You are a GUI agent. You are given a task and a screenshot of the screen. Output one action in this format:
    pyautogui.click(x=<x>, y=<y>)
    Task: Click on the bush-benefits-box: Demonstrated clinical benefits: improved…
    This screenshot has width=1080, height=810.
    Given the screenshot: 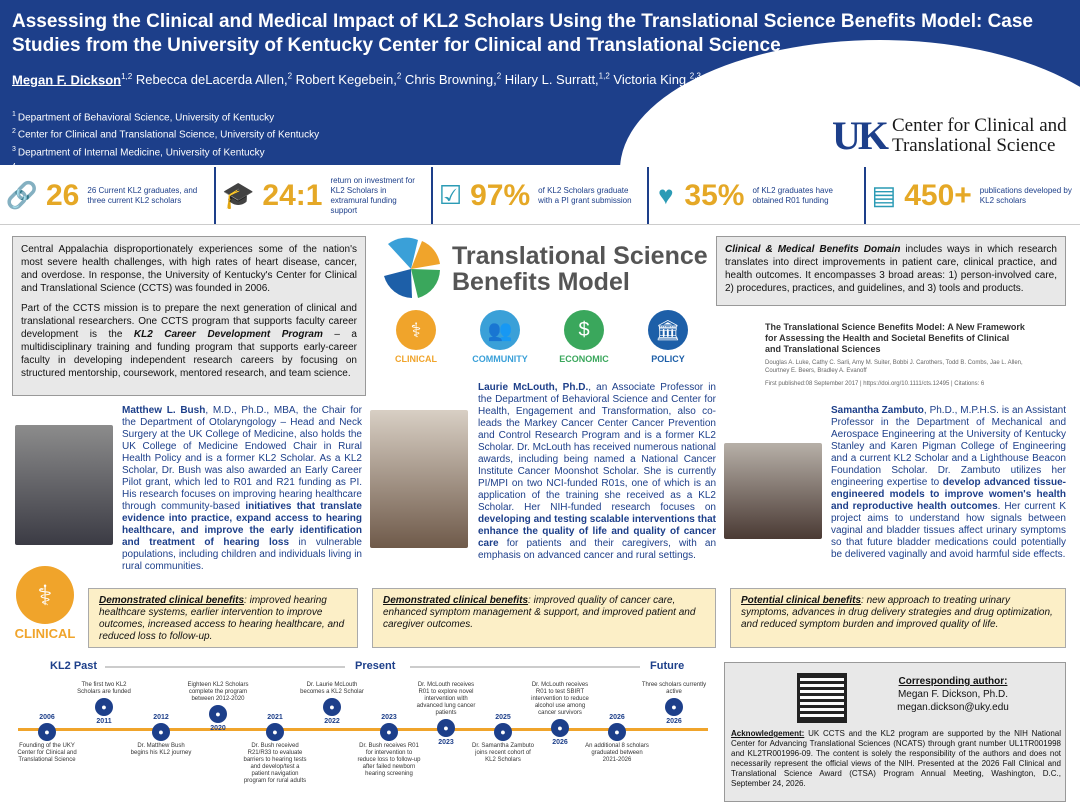 What is the action you would take?
    pyautogui.click(x=223, y=618)
    